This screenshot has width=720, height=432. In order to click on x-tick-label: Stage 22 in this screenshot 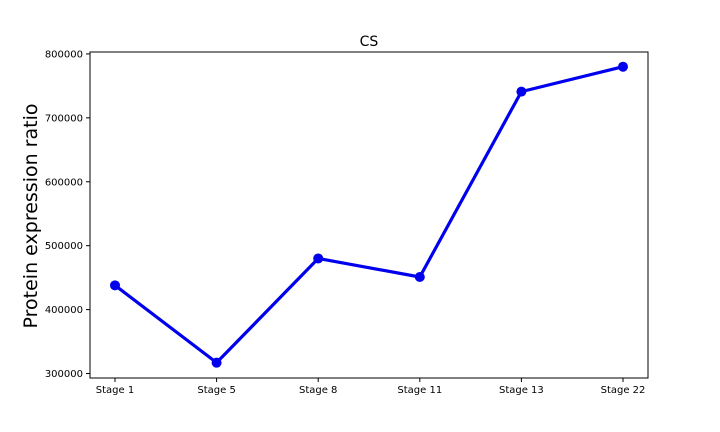, I will do `click(623, 390)`.